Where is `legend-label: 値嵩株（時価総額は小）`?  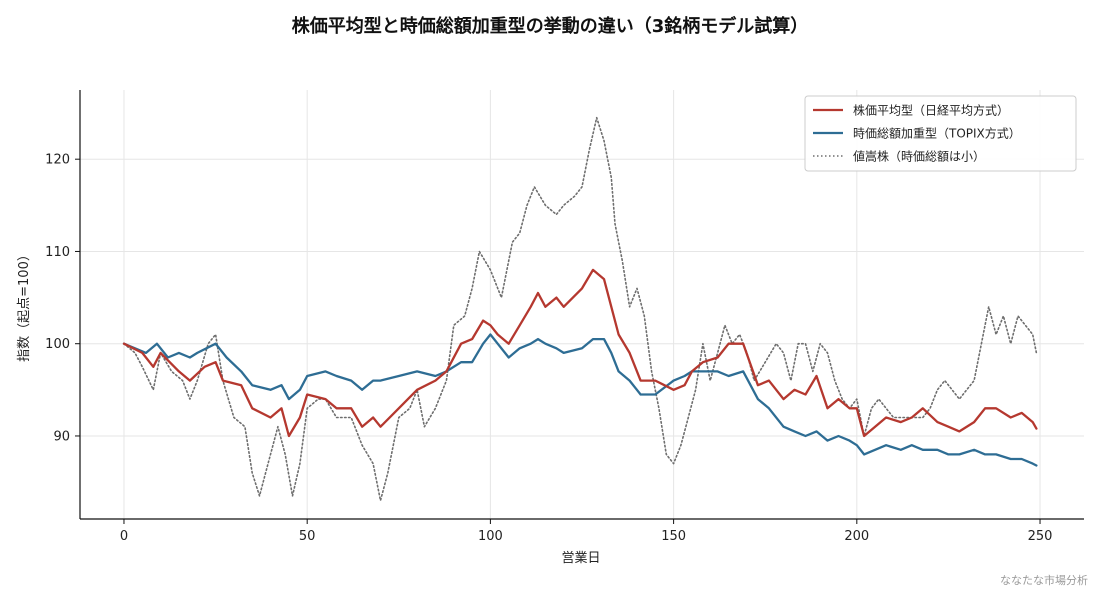
legend-label: 値嵩株（時価総額は小） is located at coordinates (919, 156).